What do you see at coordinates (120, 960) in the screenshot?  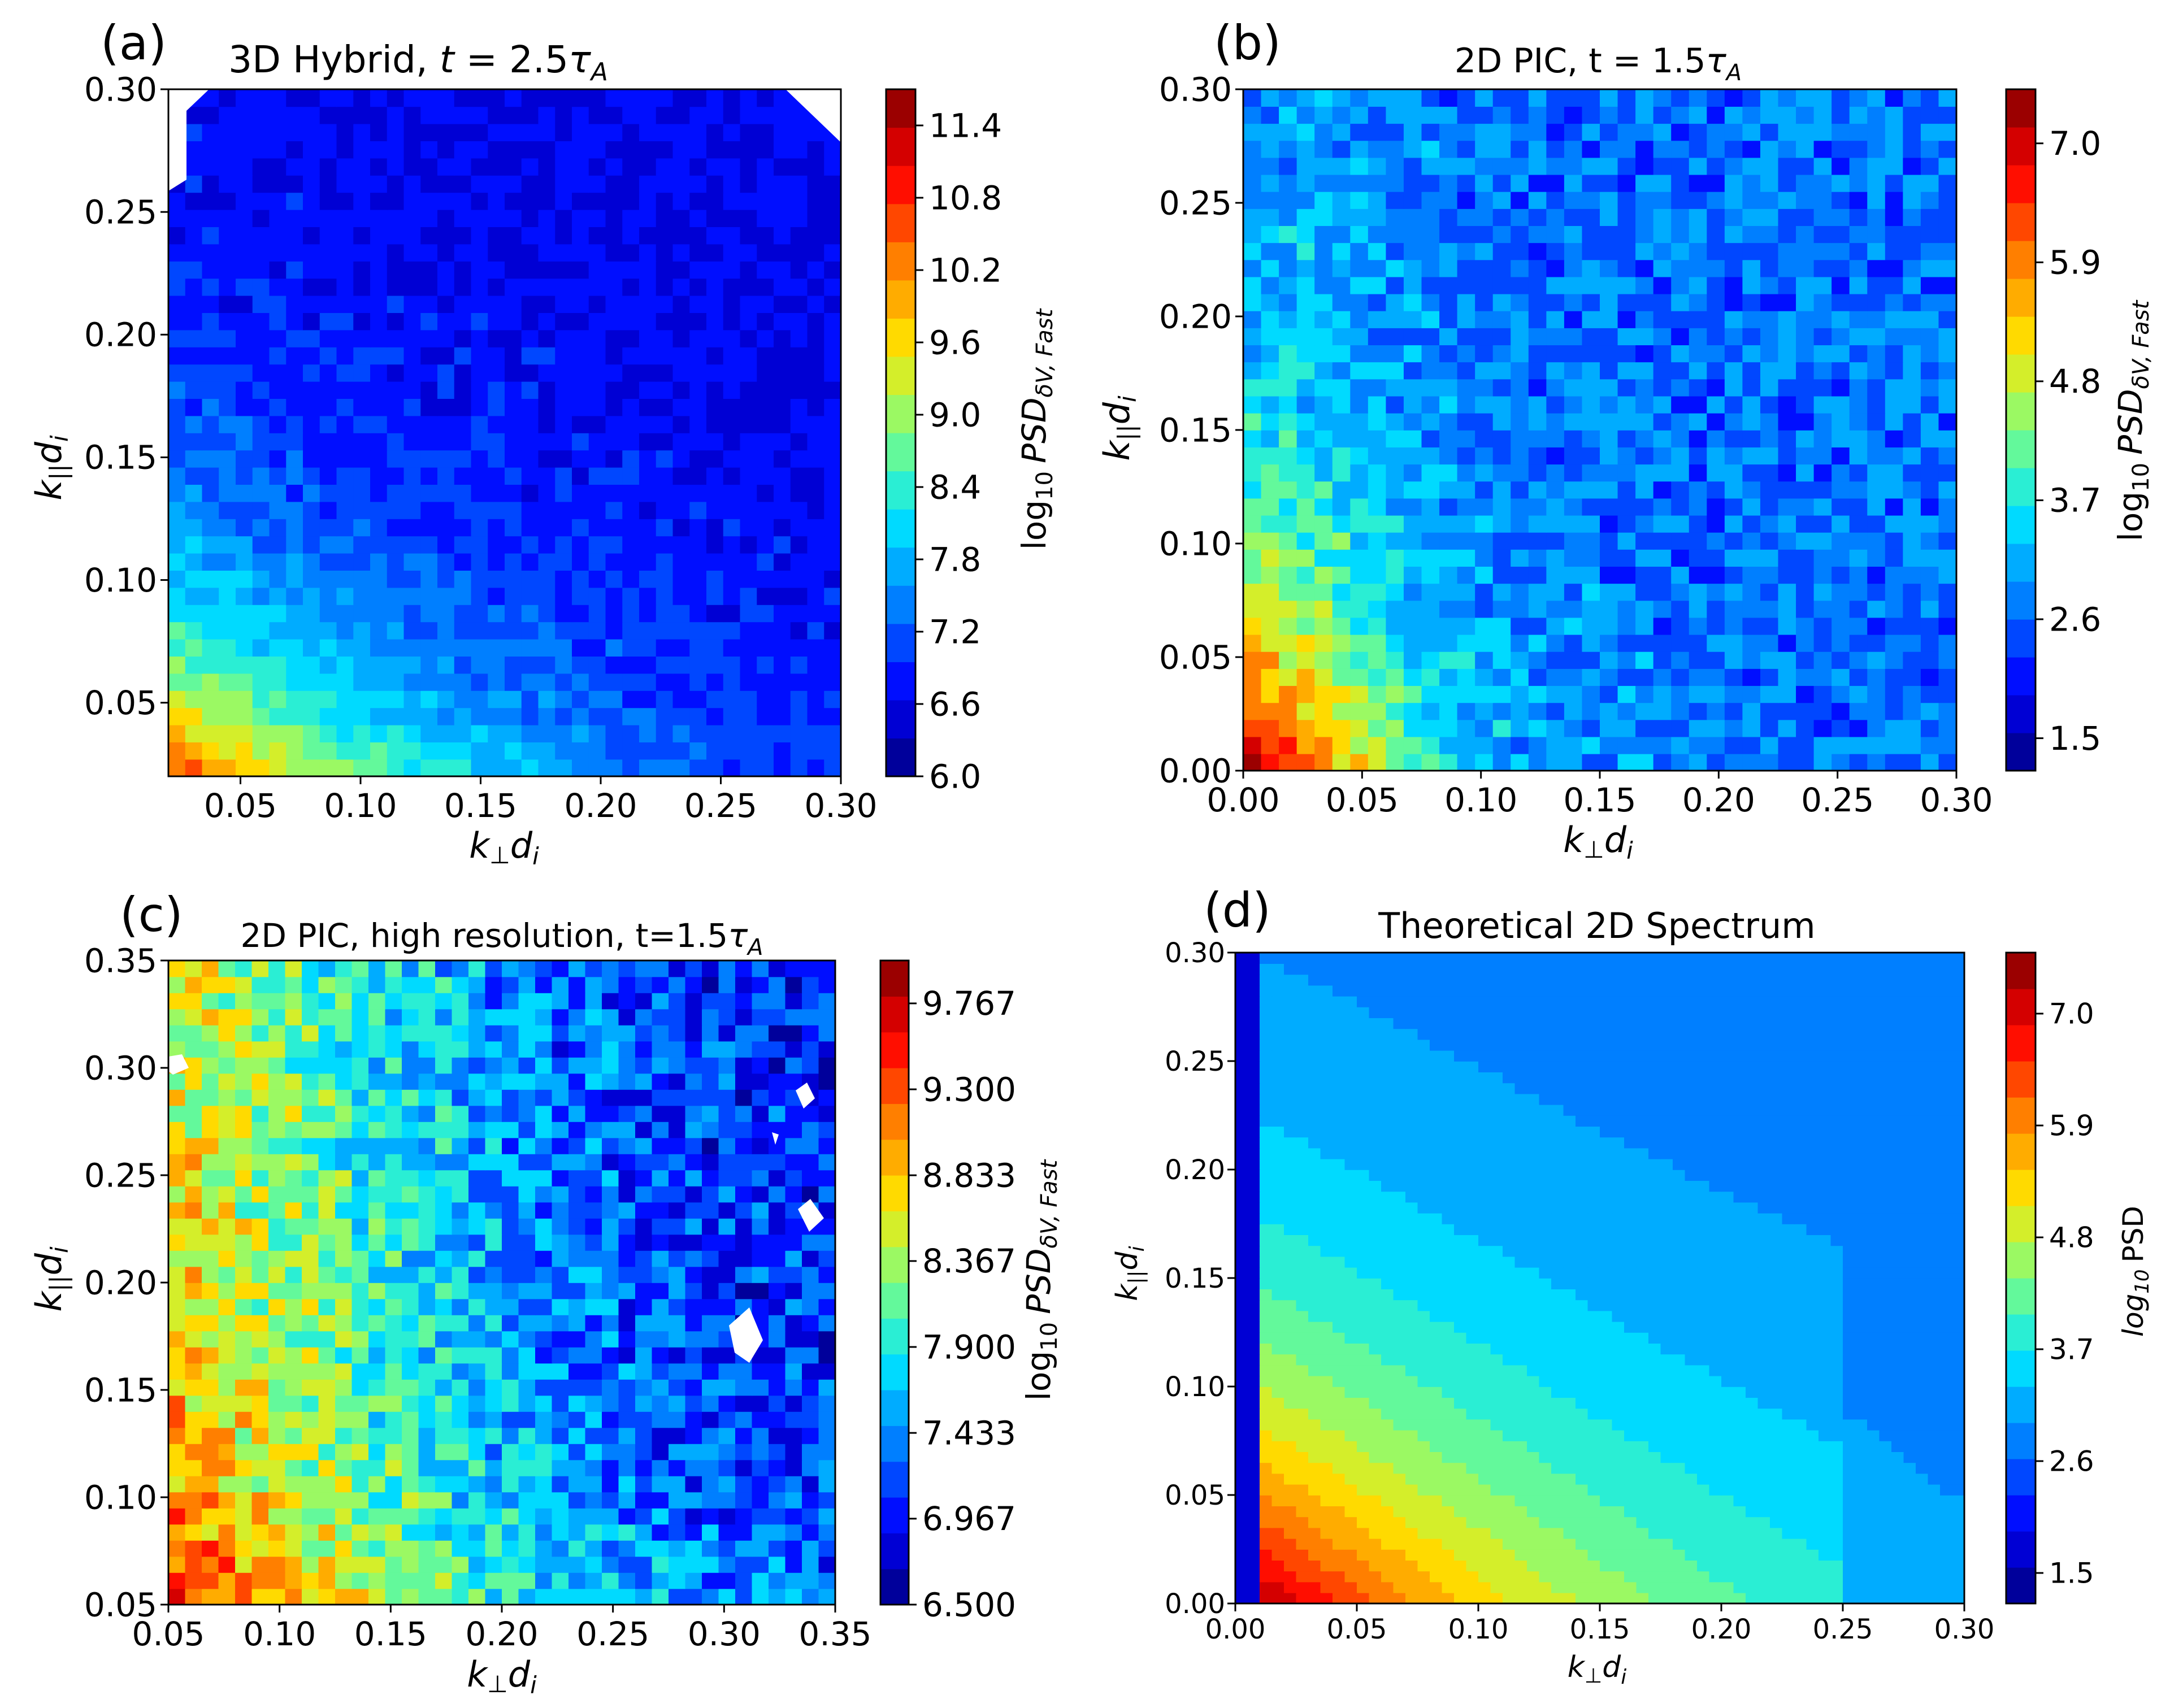 I see `y-tick-label: 0.35` at bounding box center [120, 960].